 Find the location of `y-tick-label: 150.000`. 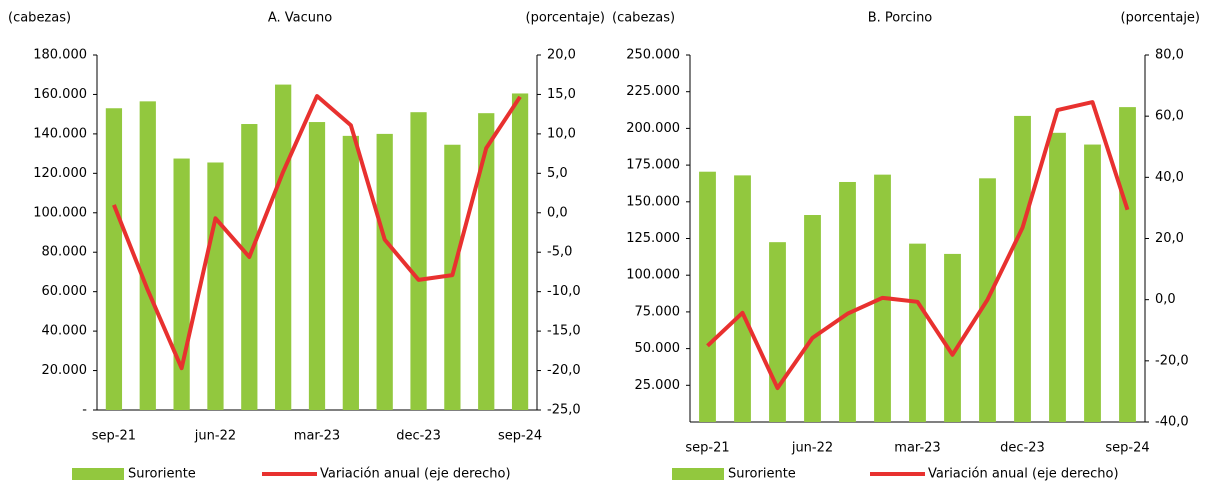

y-tick-label: 150.000 is located at coordinates (653, 201).